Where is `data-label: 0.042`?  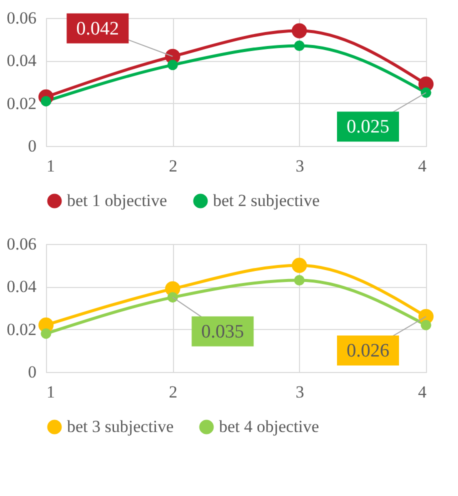
data-label: 0.042 is located at coordinates (98, 29).